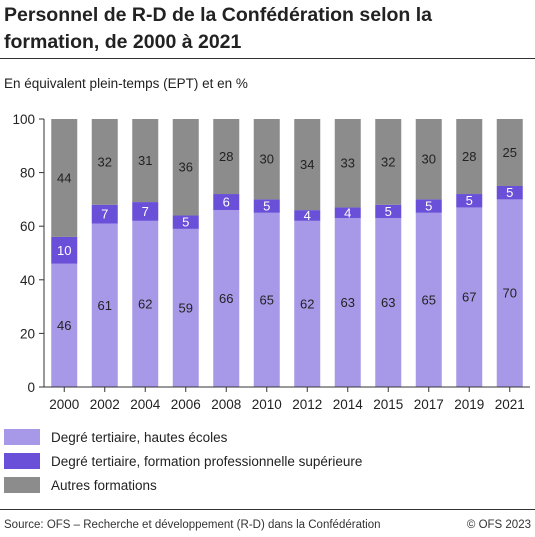 The image size is (535, 537). I want to click on legend-item: Autres formations, so click(183, 485).